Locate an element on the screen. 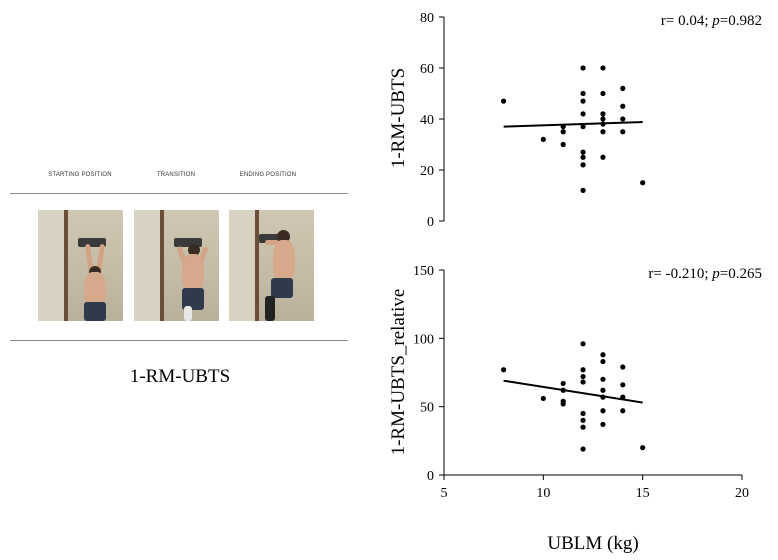 This screenshot has height=560, width=778. phase-label-starting: STARTING POSITION is located at coordinates (80, 175).